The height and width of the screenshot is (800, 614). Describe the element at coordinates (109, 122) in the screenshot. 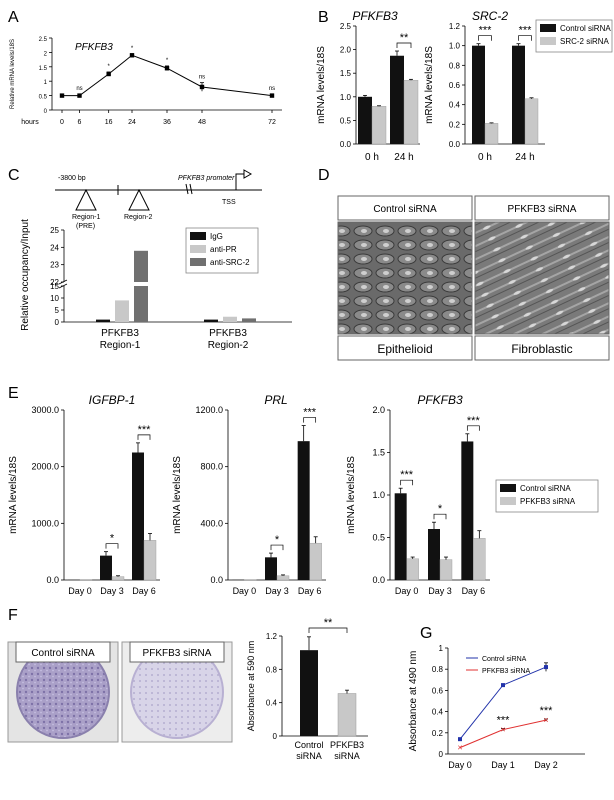

I see `chart-a-x-tick-label: 16` at that location.